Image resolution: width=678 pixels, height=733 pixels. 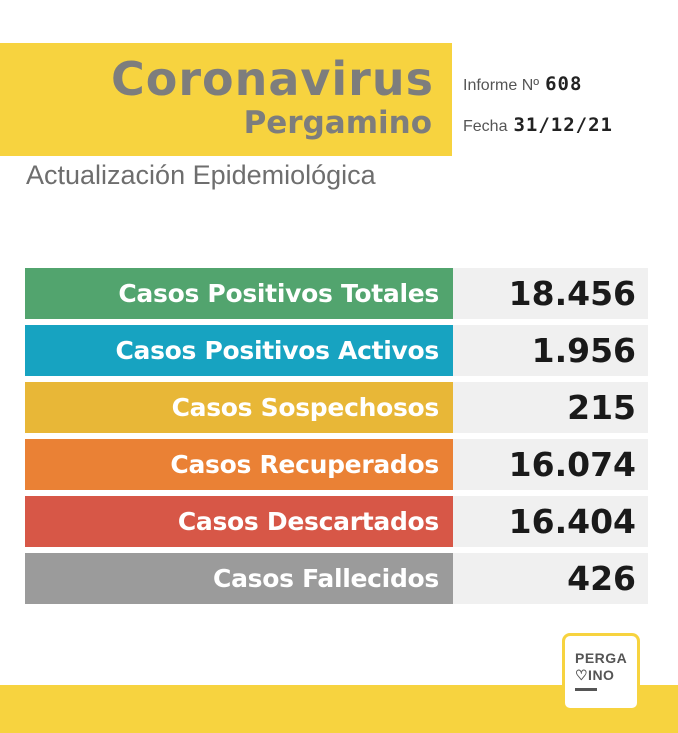 I want to click on page-title: Coronavirus, so click(x=272, y=79).